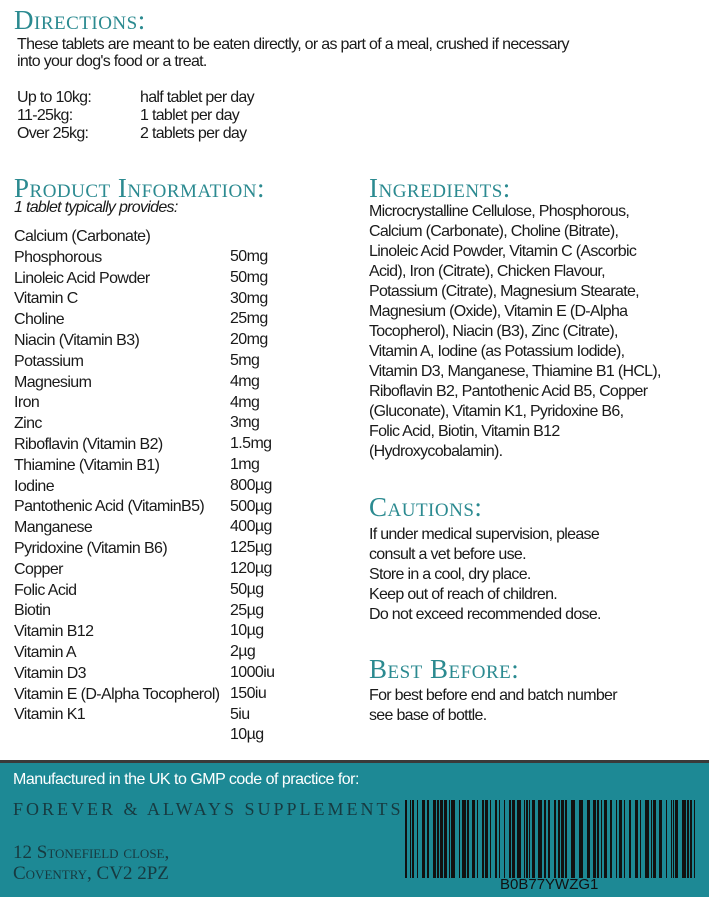  I want to click on dosage-amount: 2 tablets per day, so click(193, 133).